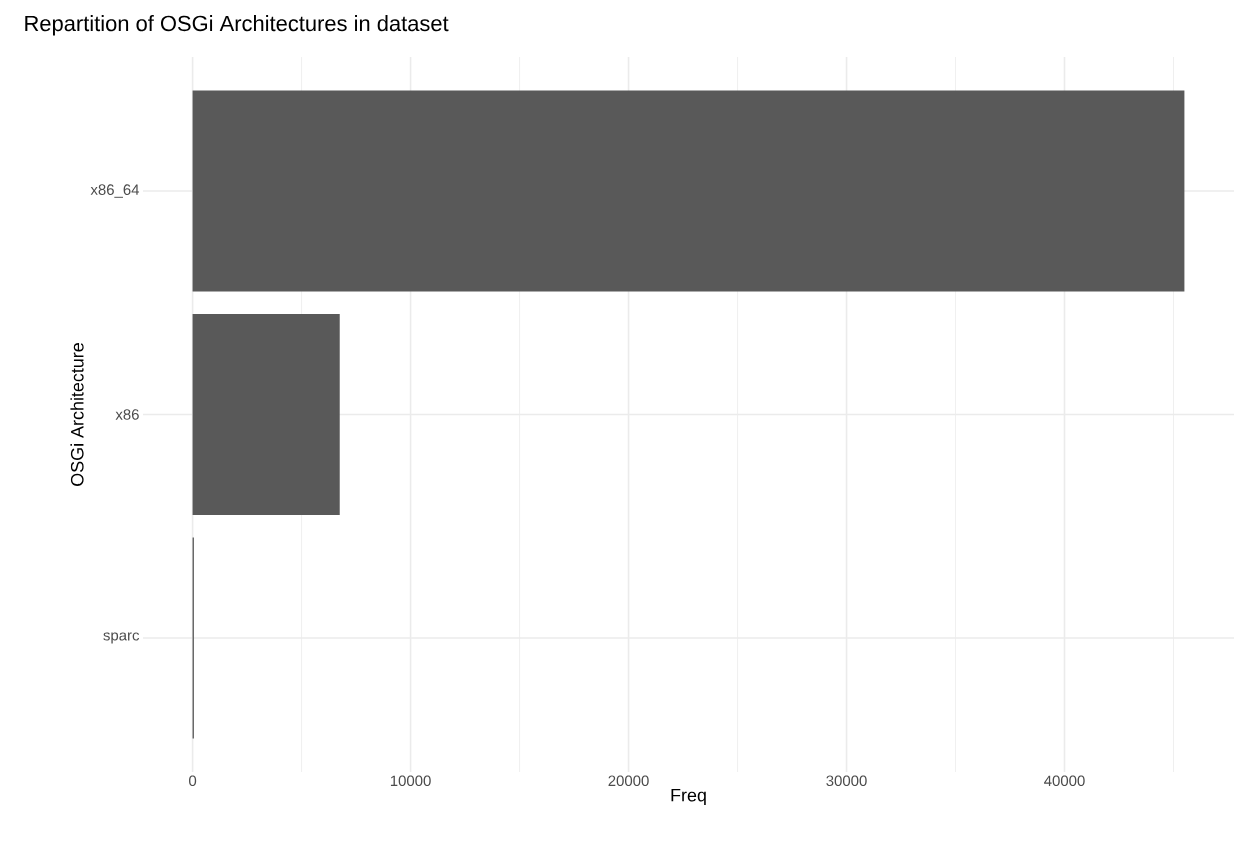  What do you see at coordinates (237, 25) in the screenshot?
I see `chart-title: Repartition of OSGi Architectures in dataset` at bounding box center [237, 25].